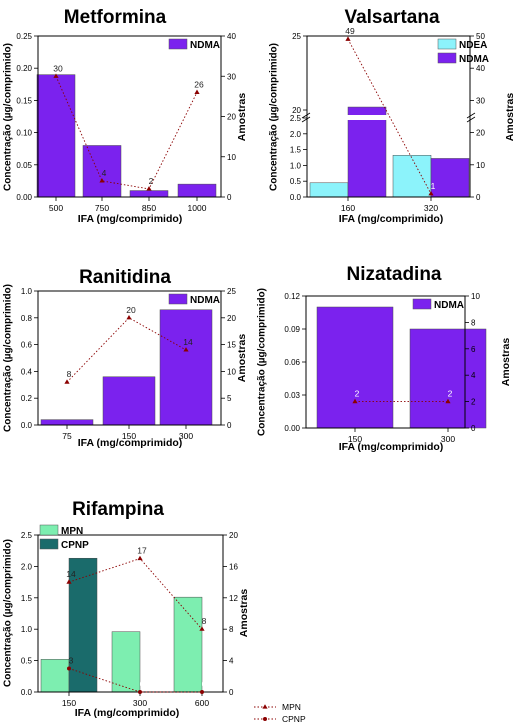  I want to click on rifampina-y2-axis-label: Amostras, so click(244, 613).